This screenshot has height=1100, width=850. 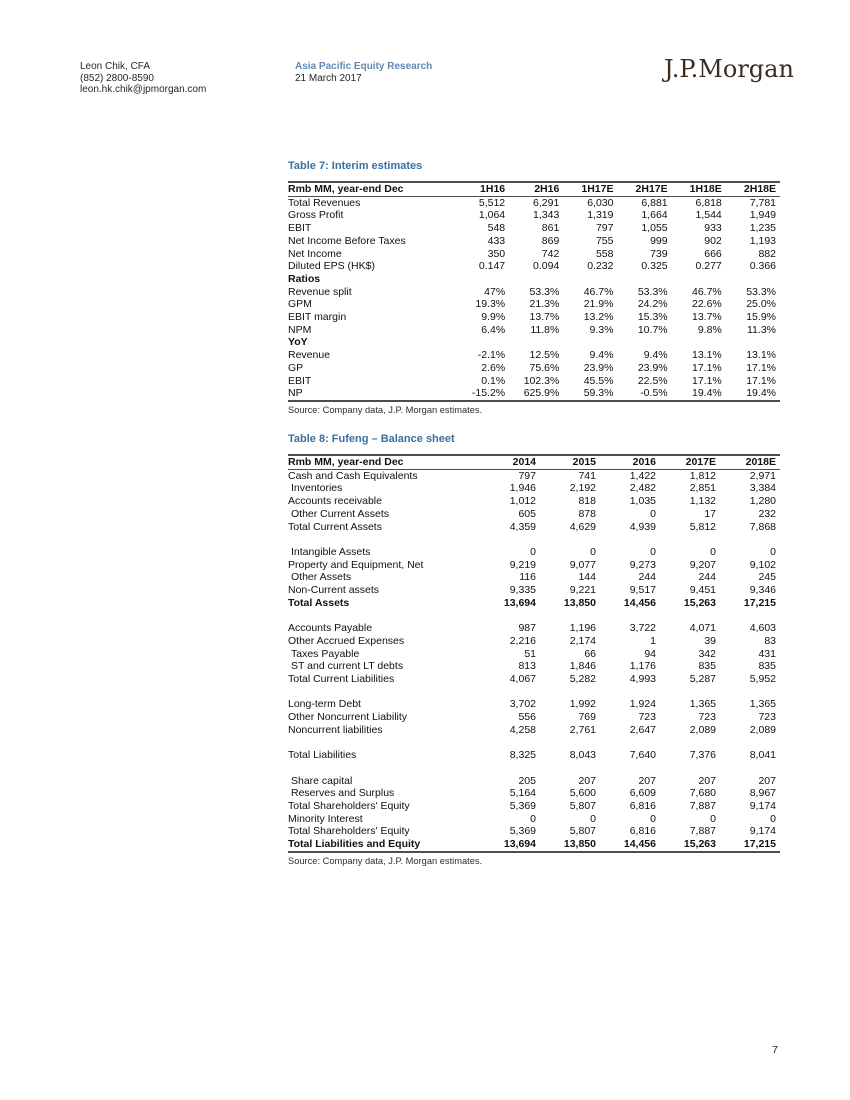 What do you see at coordinates (522, 501) in the screenshot?
I see `cell-value: 1,012` at bounding box center [522, 501].